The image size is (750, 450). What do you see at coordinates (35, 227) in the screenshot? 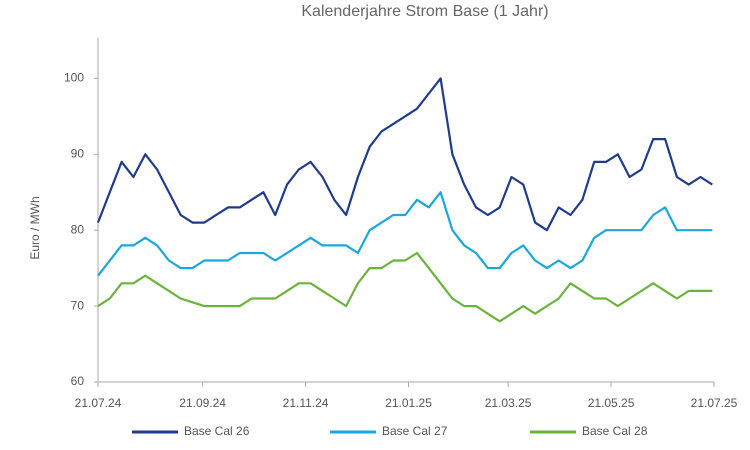
I see `y-axis-label: Euro / MWh` at bounding box center [35, 227].